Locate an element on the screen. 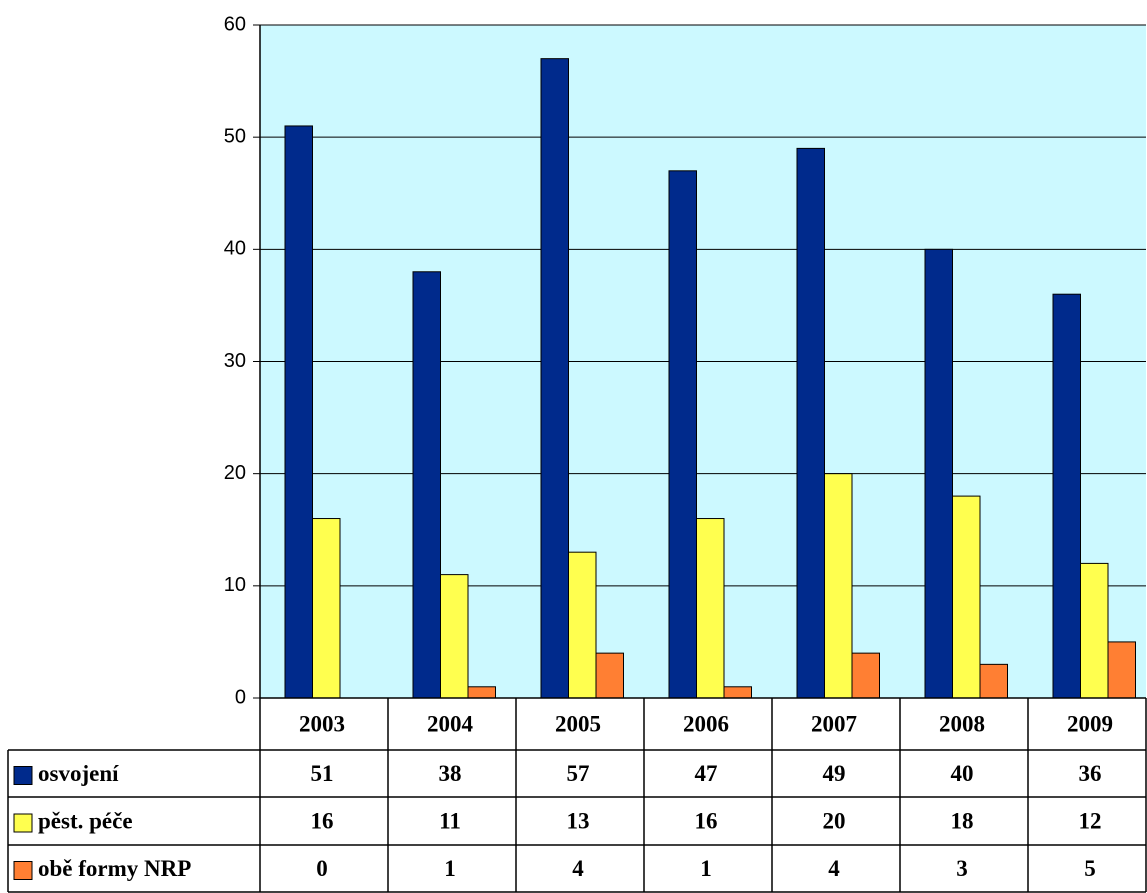 The height and width of the screenshot is (893, 1147). x-tick-label: 2005 is located at coordinates (578, 723).